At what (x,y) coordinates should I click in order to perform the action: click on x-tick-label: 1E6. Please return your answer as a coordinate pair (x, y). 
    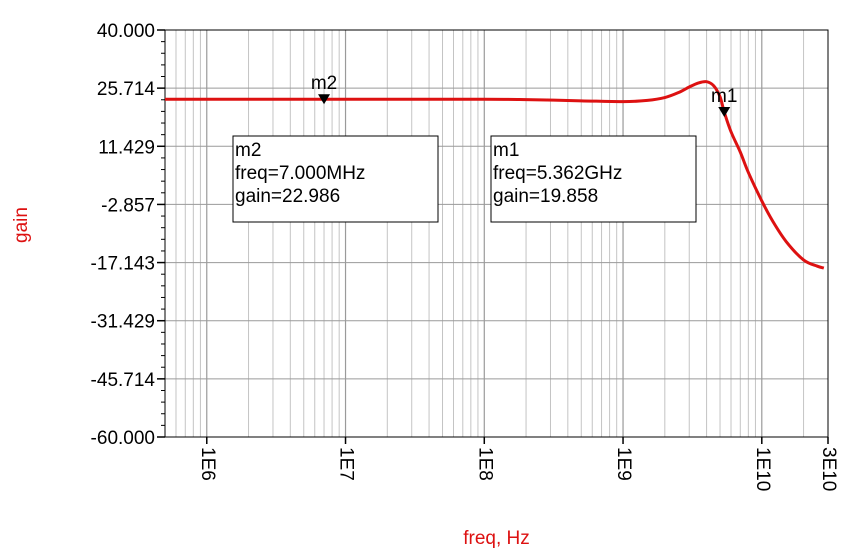
    Looking at the image, I should click on (207, 464).